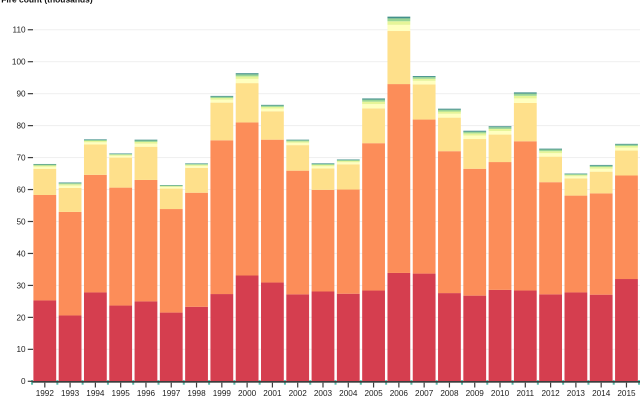  I want to click on svg-text: 1996, so click(146, 393).